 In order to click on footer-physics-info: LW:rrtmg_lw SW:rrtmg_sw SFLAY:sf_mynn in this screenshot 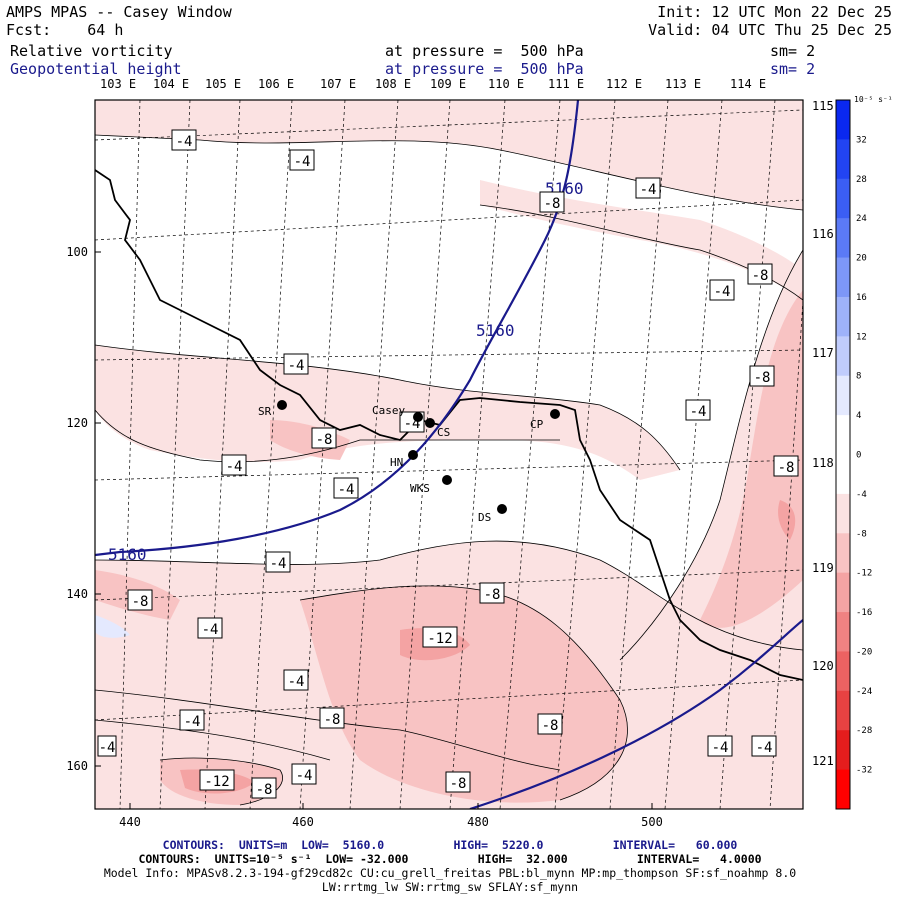, I will do `click(450, 887)`.